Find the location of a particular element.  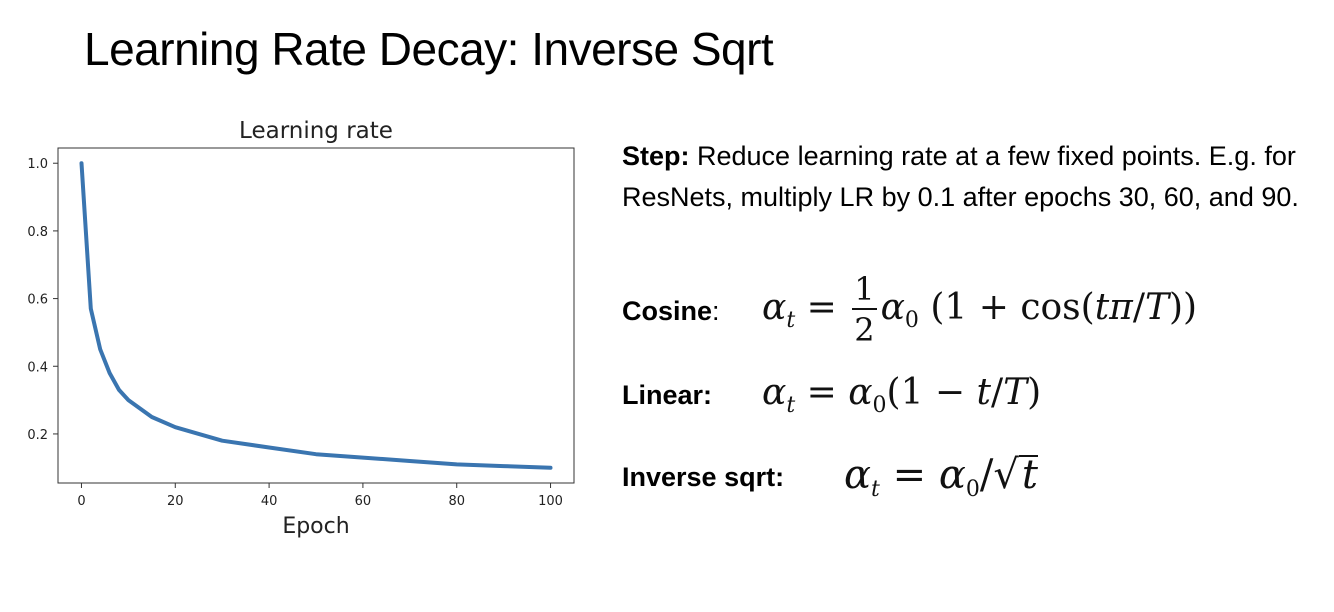

x-axis-label: Epoch is located at coordinates (315, 526).